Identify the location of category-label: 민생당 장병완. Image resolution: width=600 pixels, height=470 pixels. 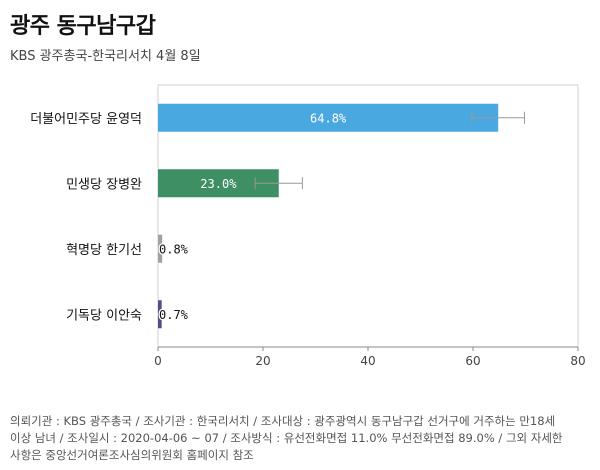
(104, 184).